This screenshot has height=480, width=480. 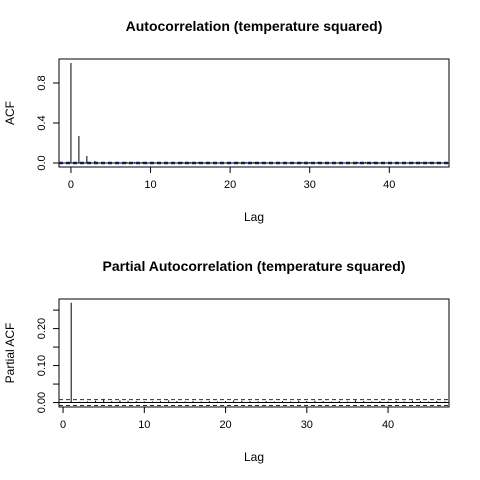 I want to click on acf-y-axis: 0.0 0.4 0.8, so click(x=47, y=123).